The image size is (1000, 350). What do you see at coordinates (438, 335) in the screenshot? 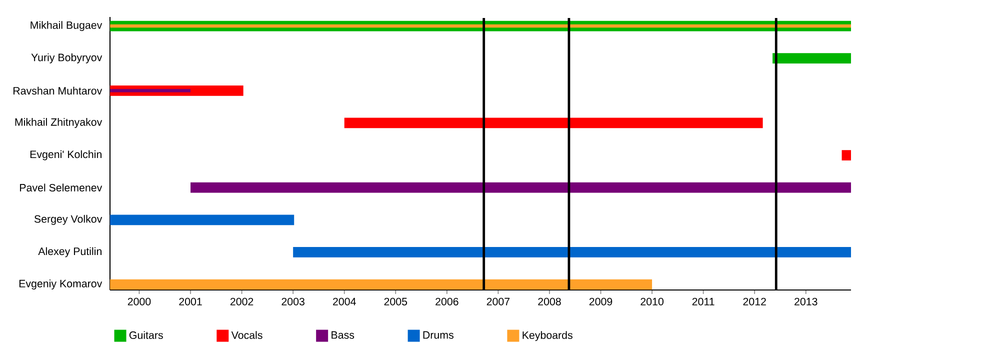
I see `legend-label: Drums` at bounding box center [438, 335].